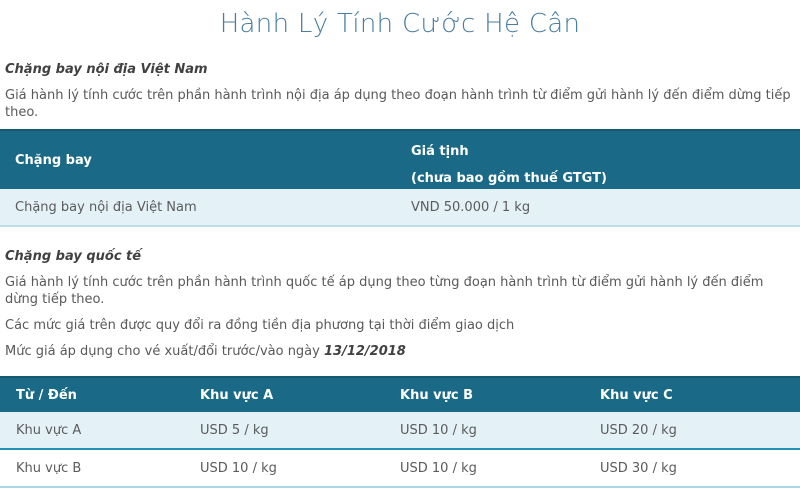 Image resolution: width=800 pixels, height=488 pixels. Describe the element at coordinates (636, 395) in the screenshot. I see `column-header-zone-c: Khu vực C` at that location.